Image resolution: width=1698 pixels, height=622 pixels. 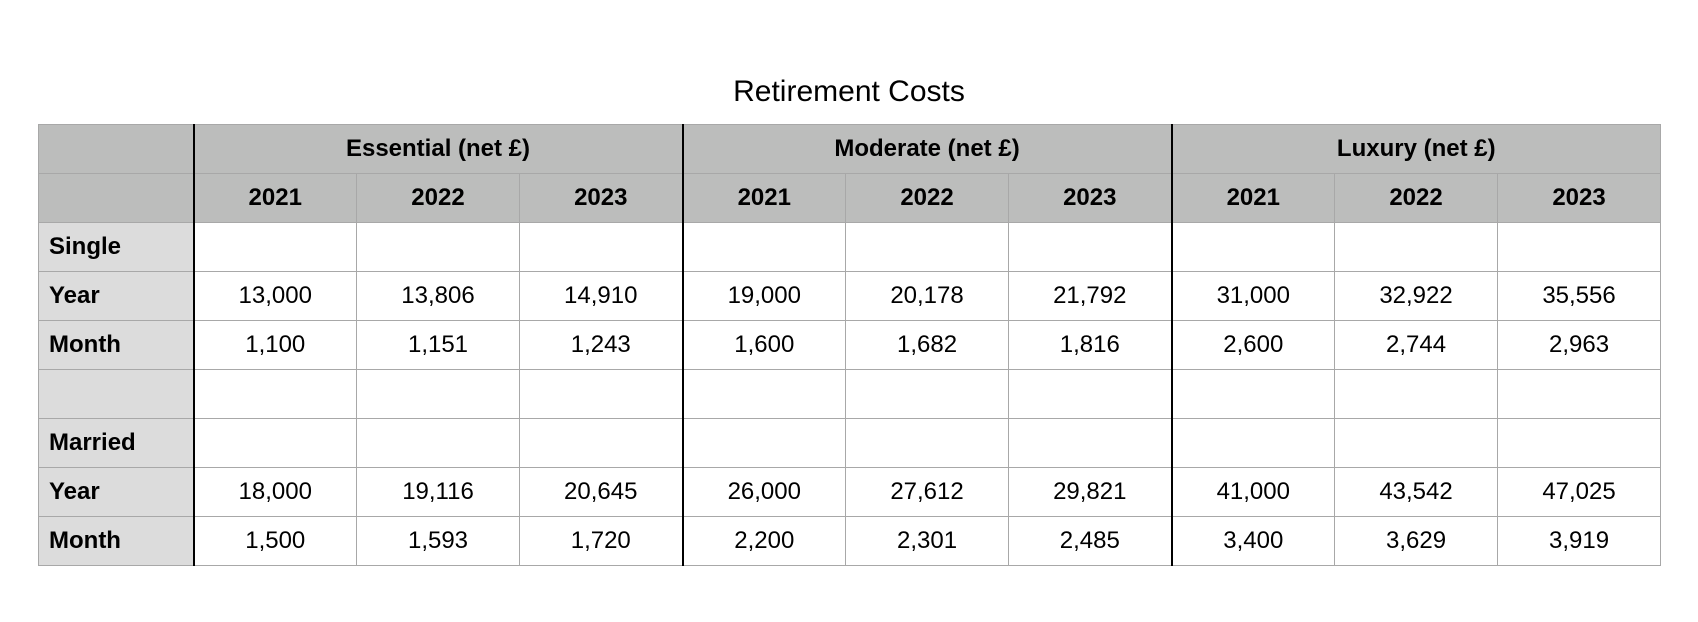 I want to click on table-cell: 19,116, so click(x=438, y=492).